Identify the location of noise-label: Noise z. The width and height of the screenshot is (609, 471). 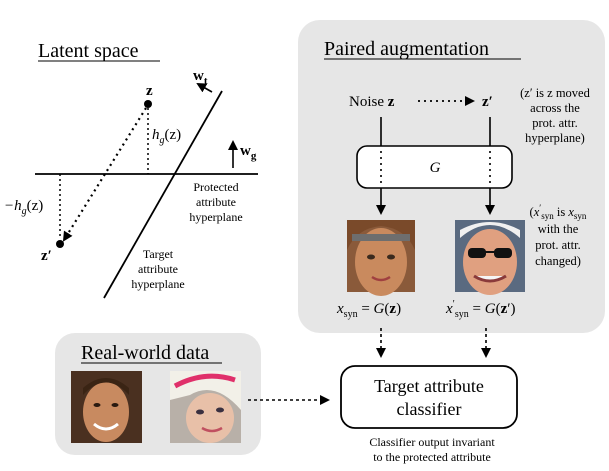
(372, 102).